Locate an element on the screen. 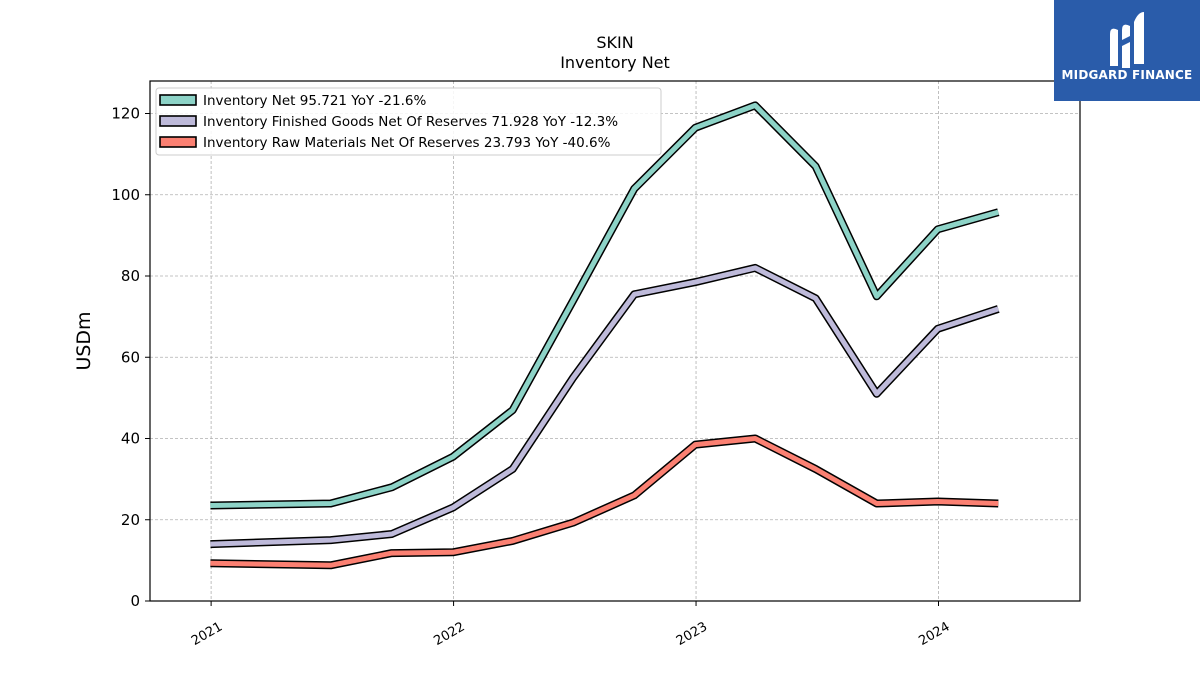  midgard-finance-logo: MIDGARD FINANCE is located at coordinates (1127, 50).